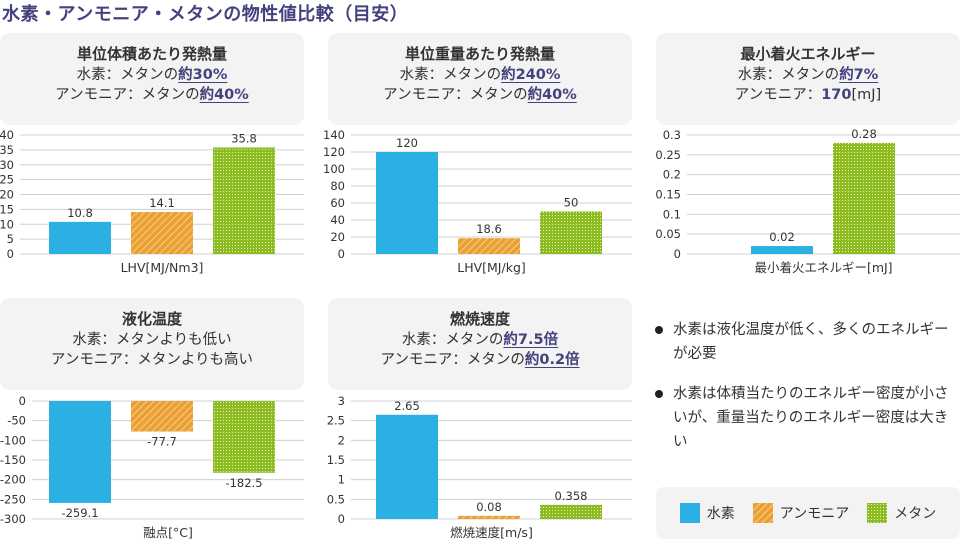  What do you see at coordinates (808, 95) in the screenshot?
I see `card-line-ammonia: アンモニア：170[mJ]` at bounding box center [808, 95].